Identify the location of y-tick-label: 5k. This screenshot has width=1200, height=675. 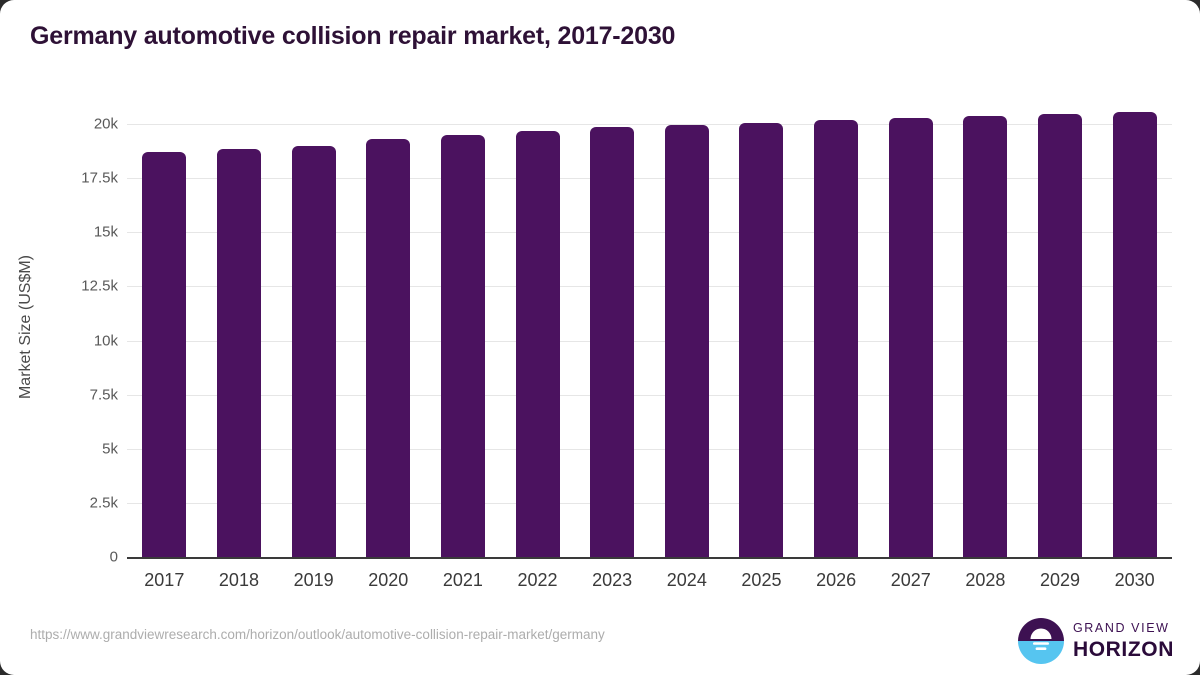
(110, 449).